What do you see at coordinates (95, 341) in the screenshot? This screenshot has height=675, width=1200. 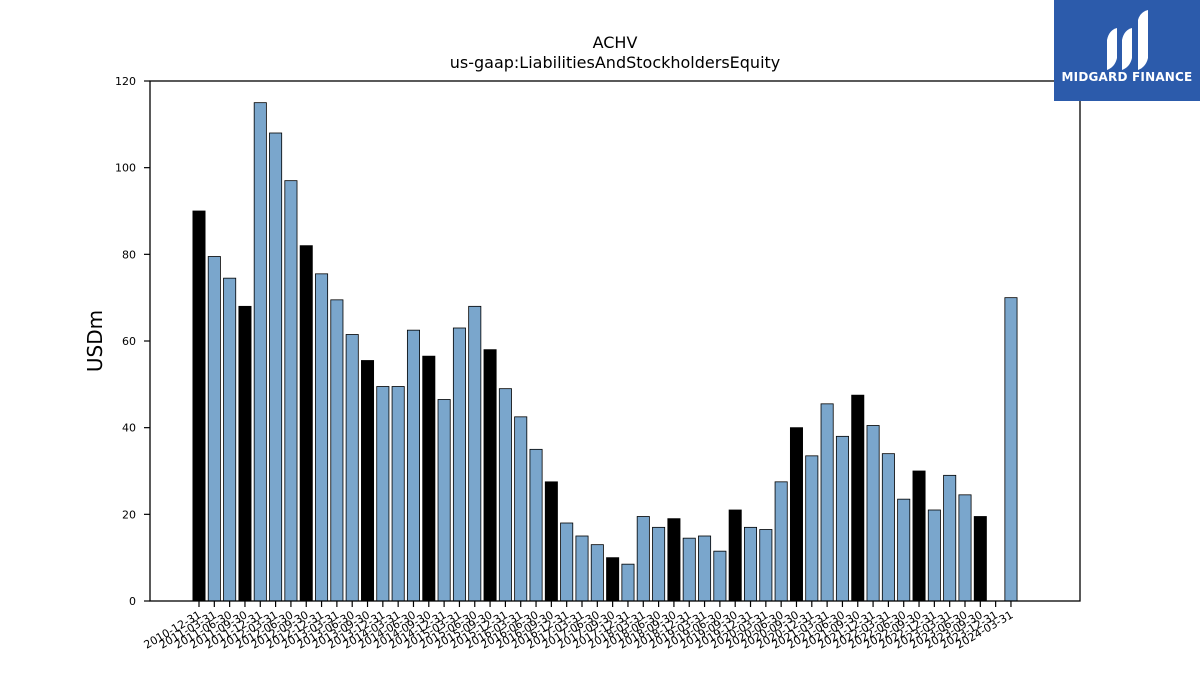 I see `y-axis-label: USDm` at bounding box center [95, 341].